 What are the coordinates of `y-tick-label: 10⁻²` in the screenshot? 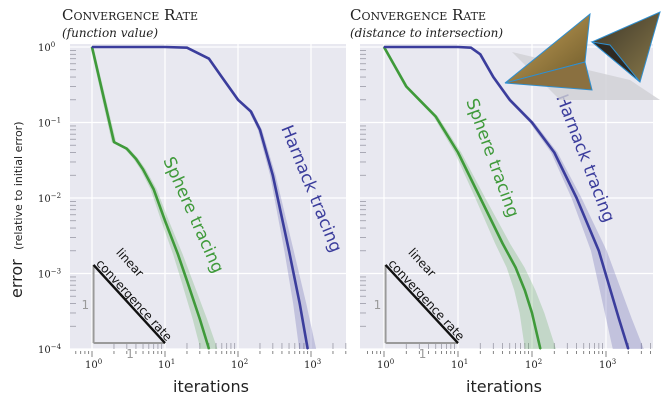 It's located at (49, 198).